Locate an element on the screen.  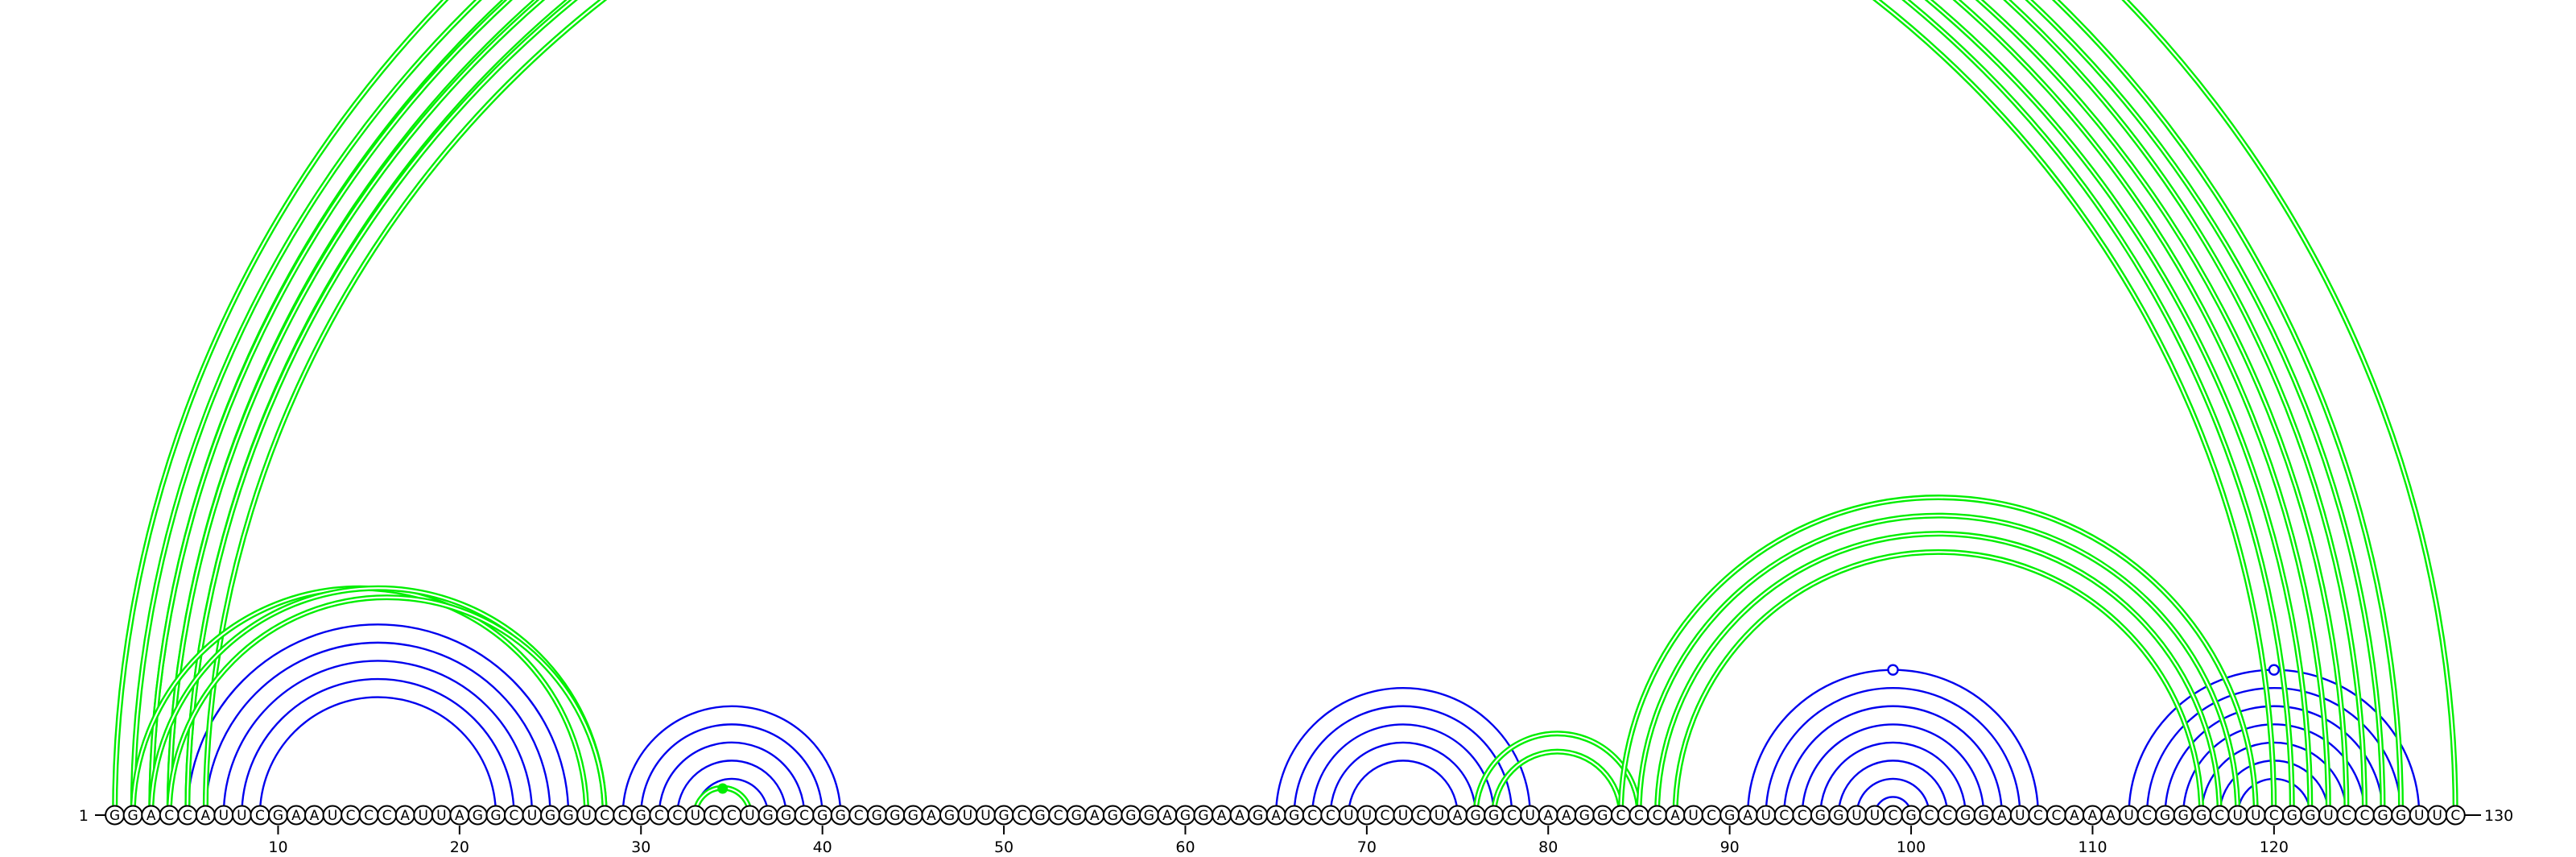
nucleotide-55: A is located at coordinates (1095, 816).